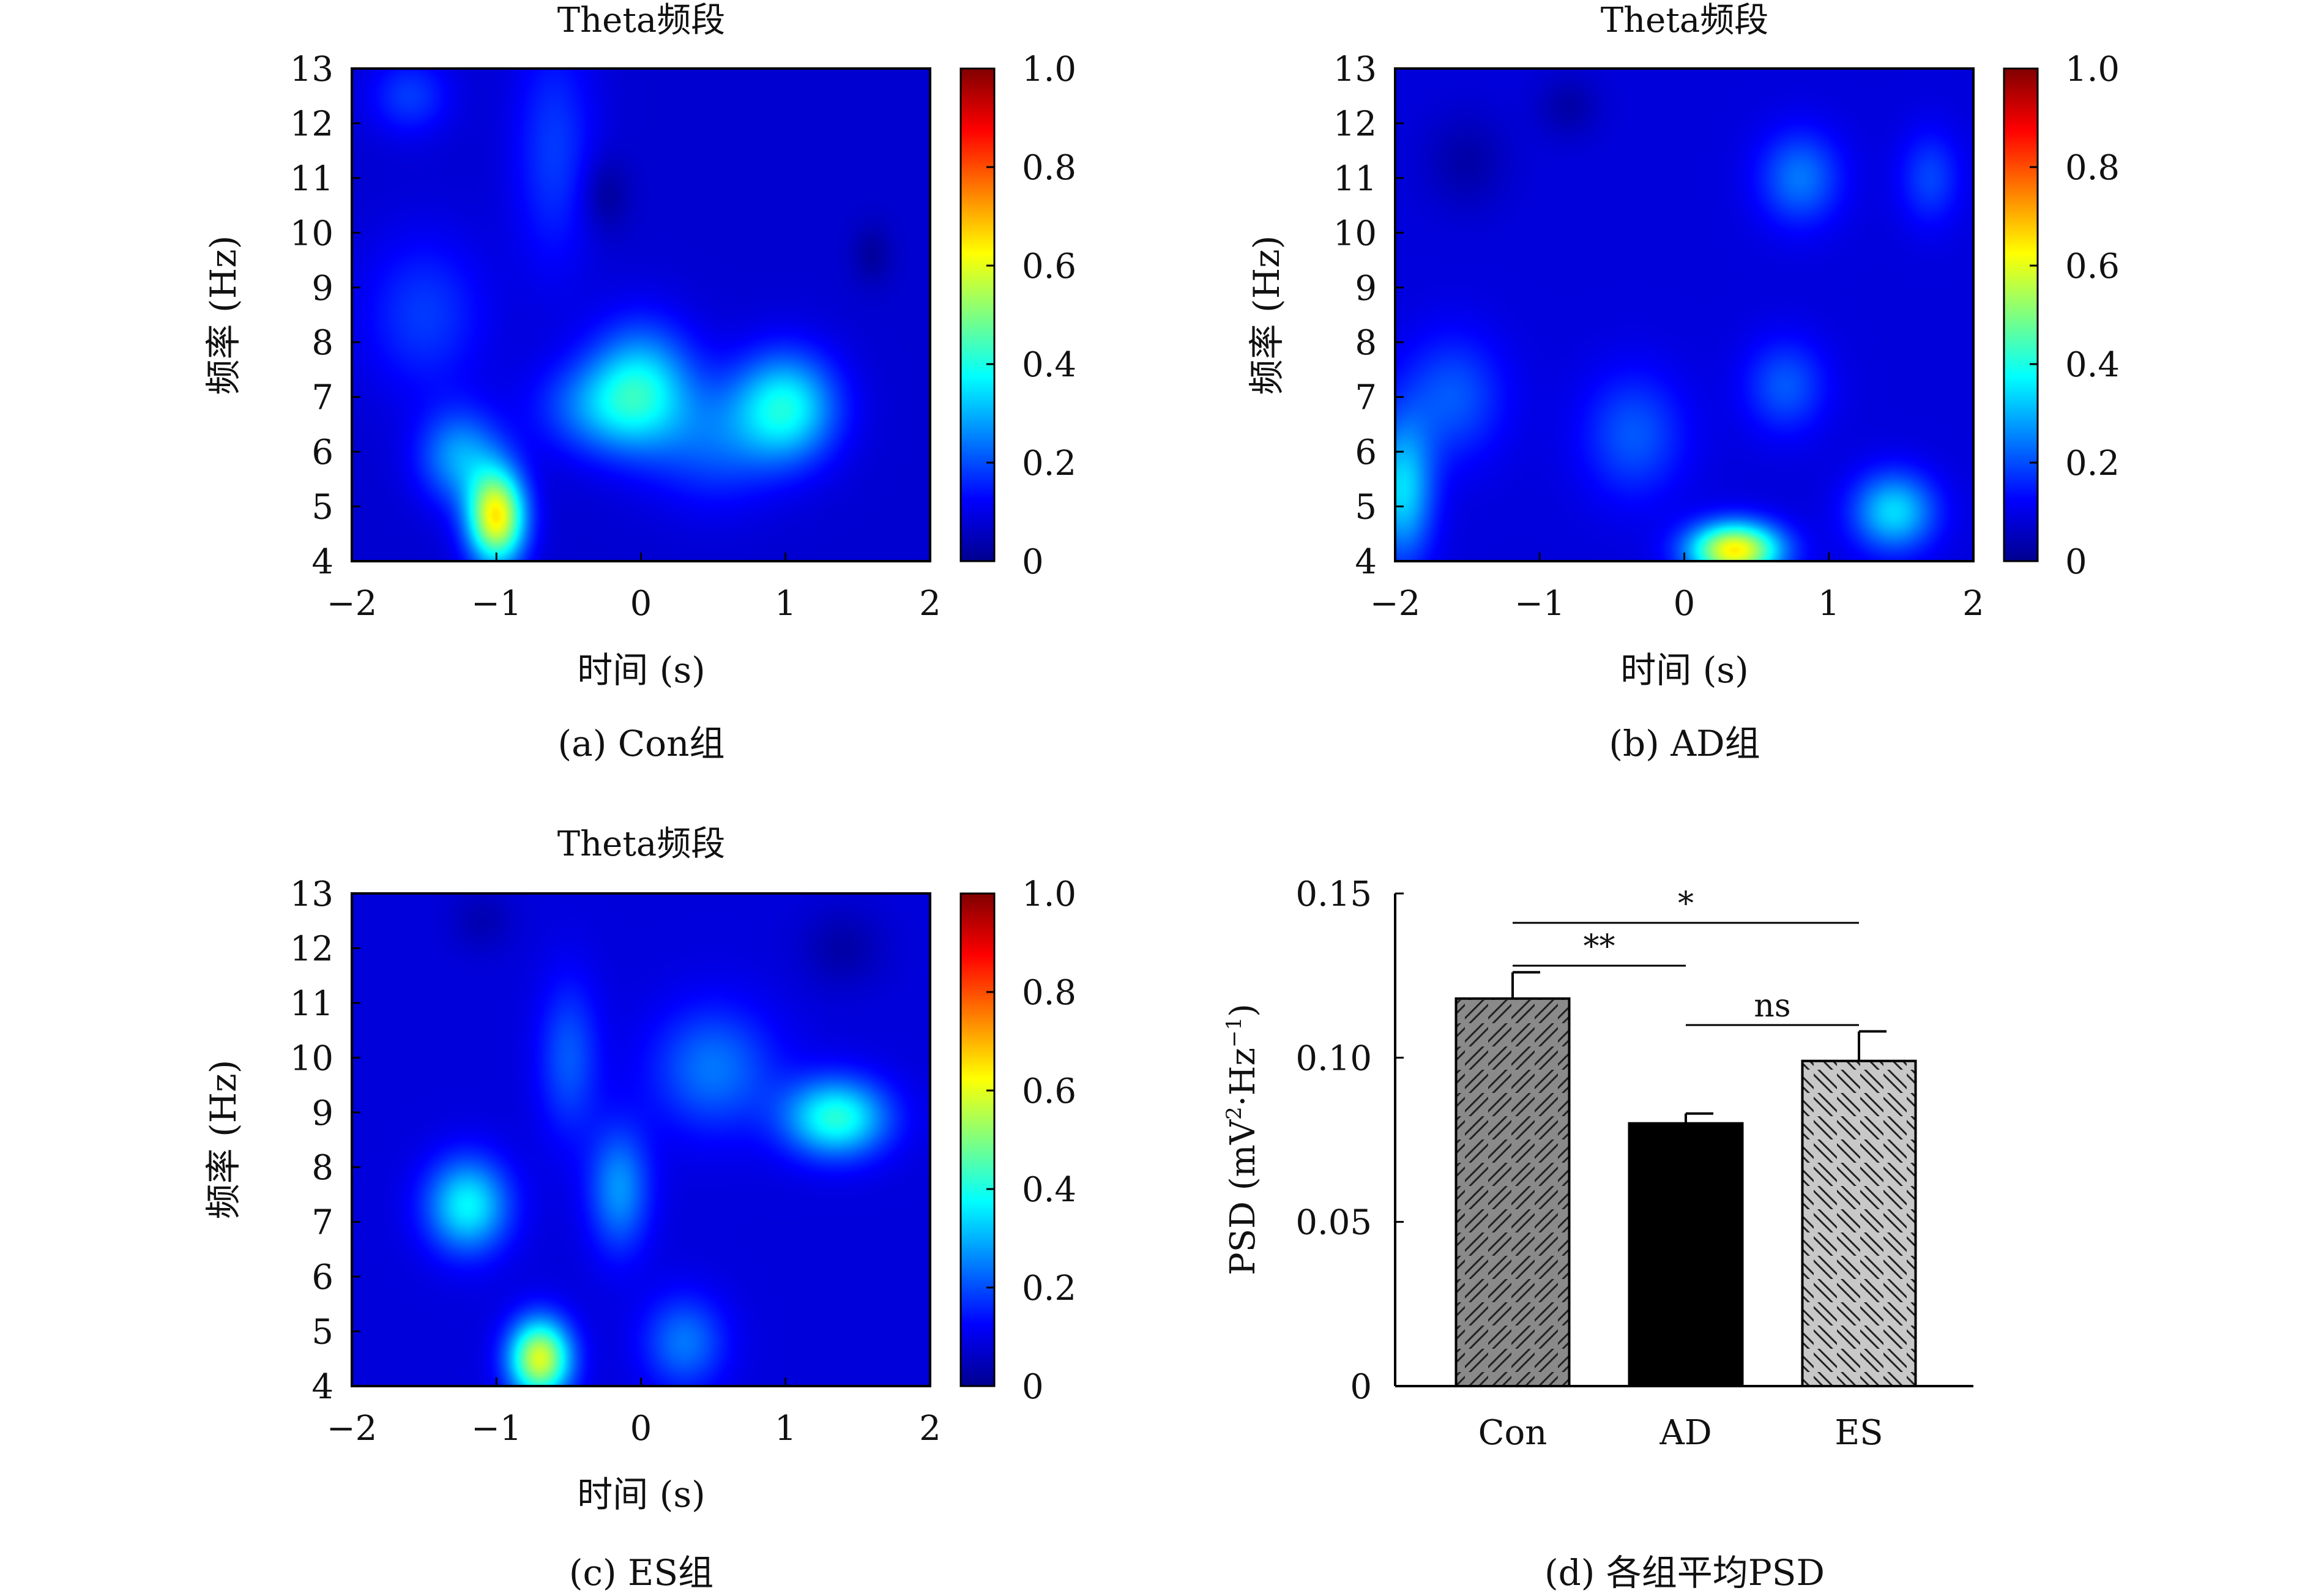 Image resolution: width=2313 pixels, height=1596 pixels. What do you see at coordinates (497, 604) in the screenshot?
I see `panel-a-xtick-label: −1` at bounding box center [497, 604].